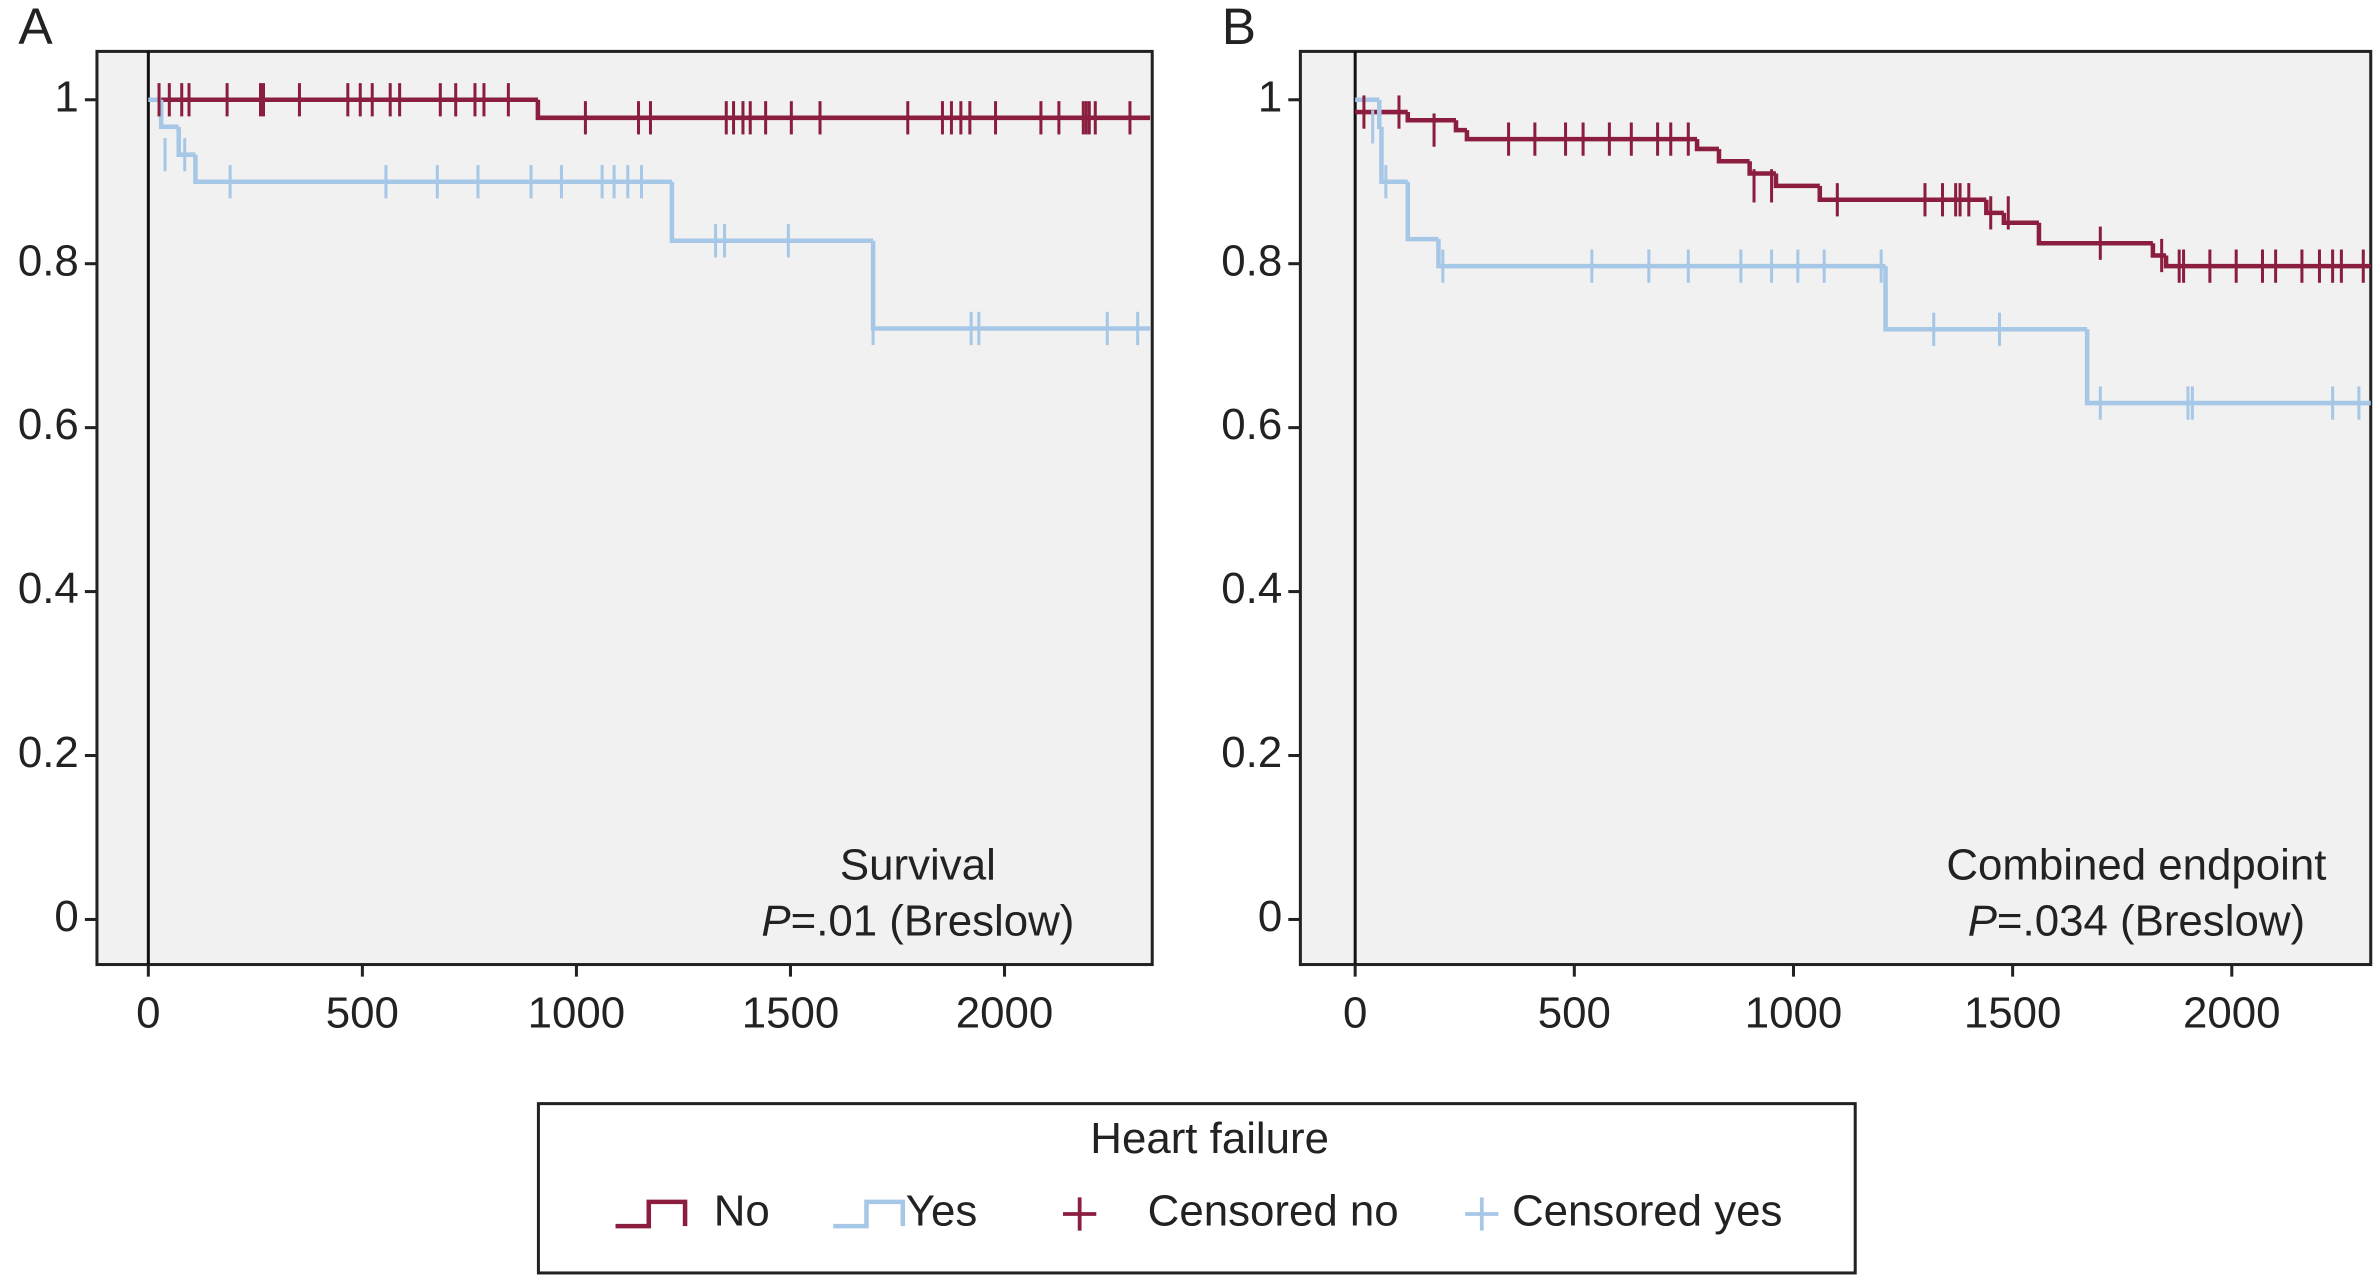  I want to click on legend-box, so click(1196, 1188).